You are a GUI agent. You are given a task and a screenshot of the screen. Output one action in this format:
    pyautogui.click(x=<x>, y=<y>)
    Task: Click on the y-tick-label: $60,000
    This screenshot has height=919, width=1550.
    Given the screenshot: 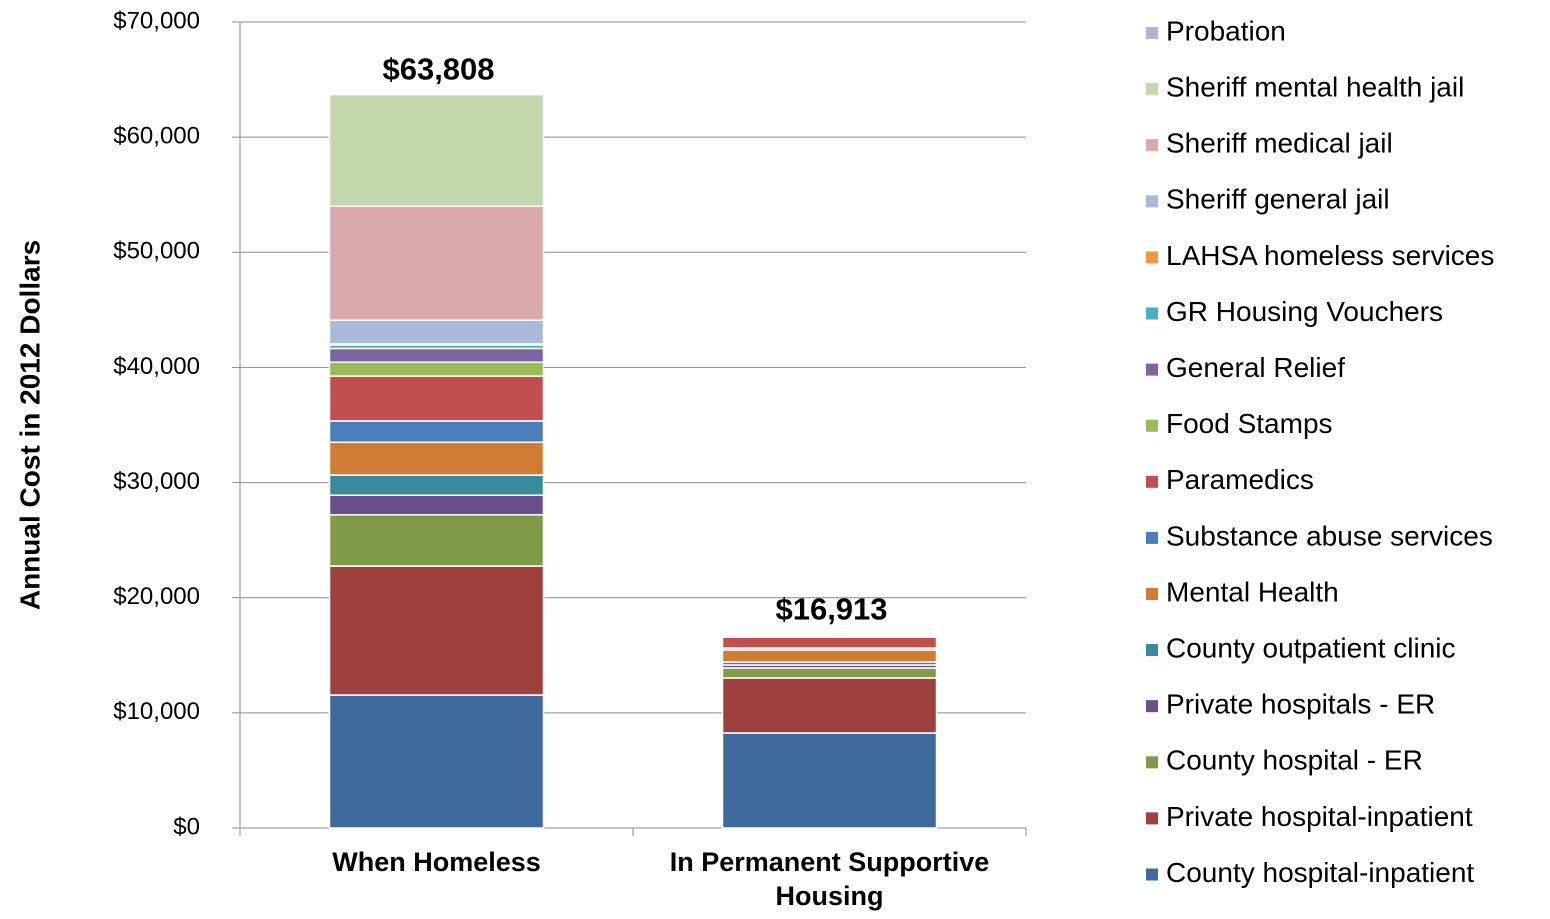 What is the action you would take?
    pyautogui.click(x=156, y=135)
    